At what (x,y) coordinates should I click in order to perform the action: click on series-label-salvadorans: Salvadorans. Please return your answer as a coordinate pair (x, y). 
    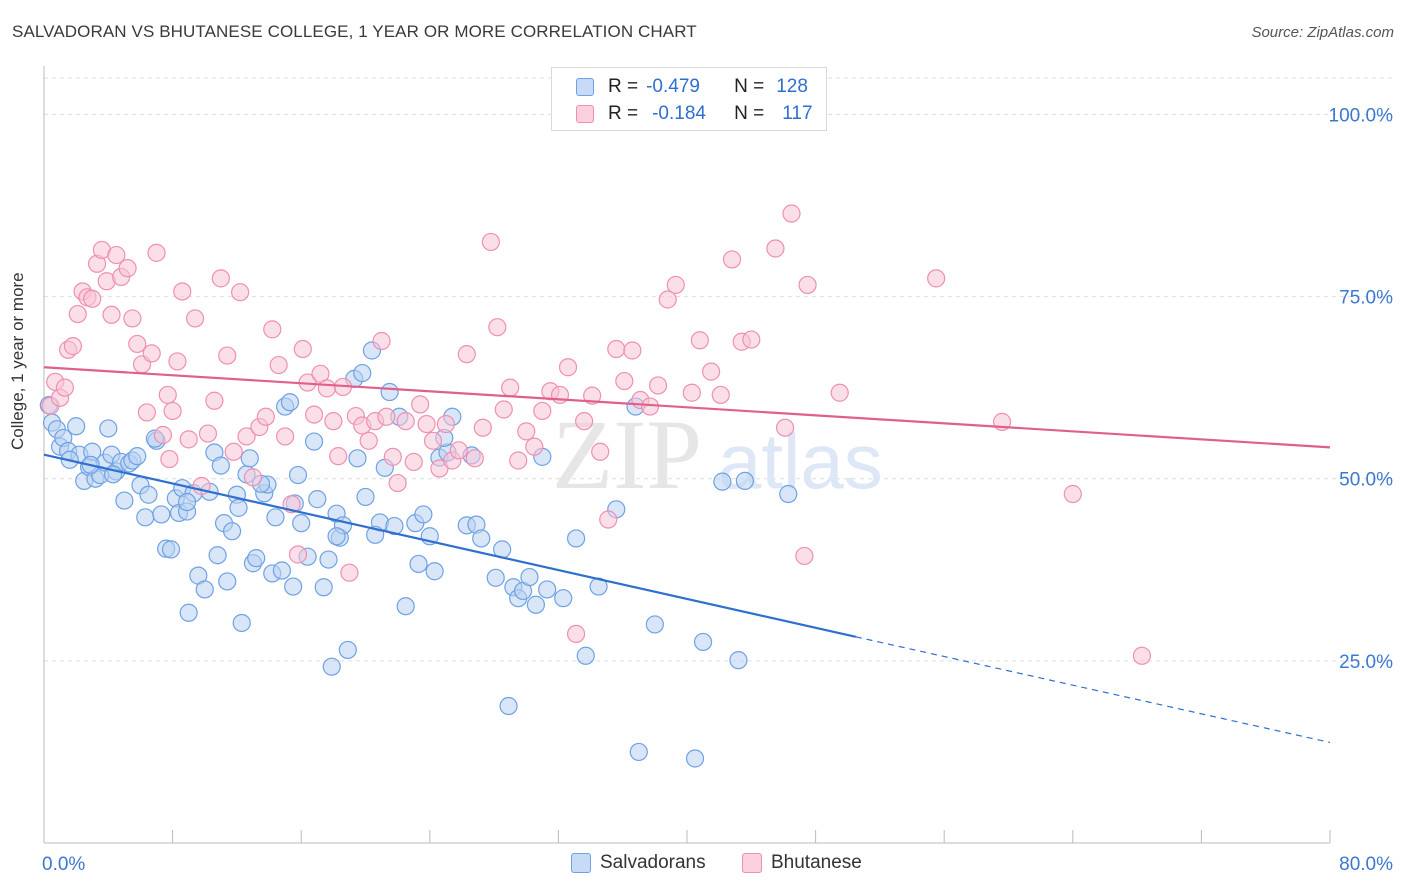
    Looking at the image, I should click on (653, 862).